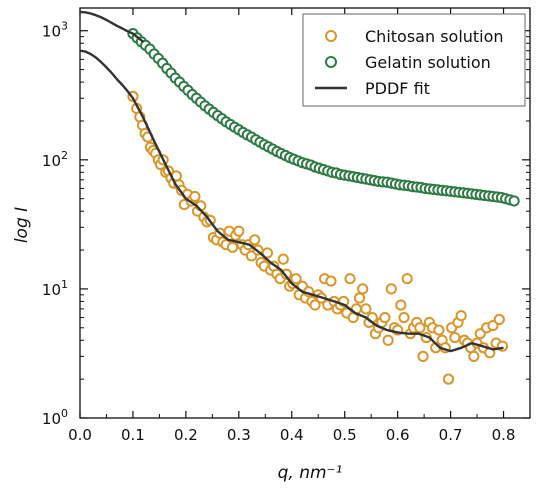 The width and height of the screenshot is (550, 490). I want to click on y-tick-label: 10², so click(55, 159).